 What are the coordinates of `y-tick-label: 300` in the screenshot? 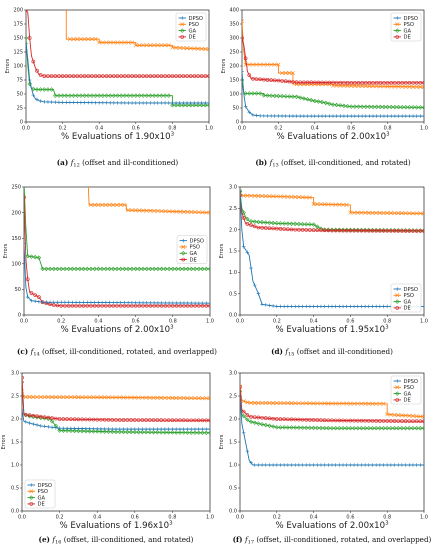 It's located at (234, 39).